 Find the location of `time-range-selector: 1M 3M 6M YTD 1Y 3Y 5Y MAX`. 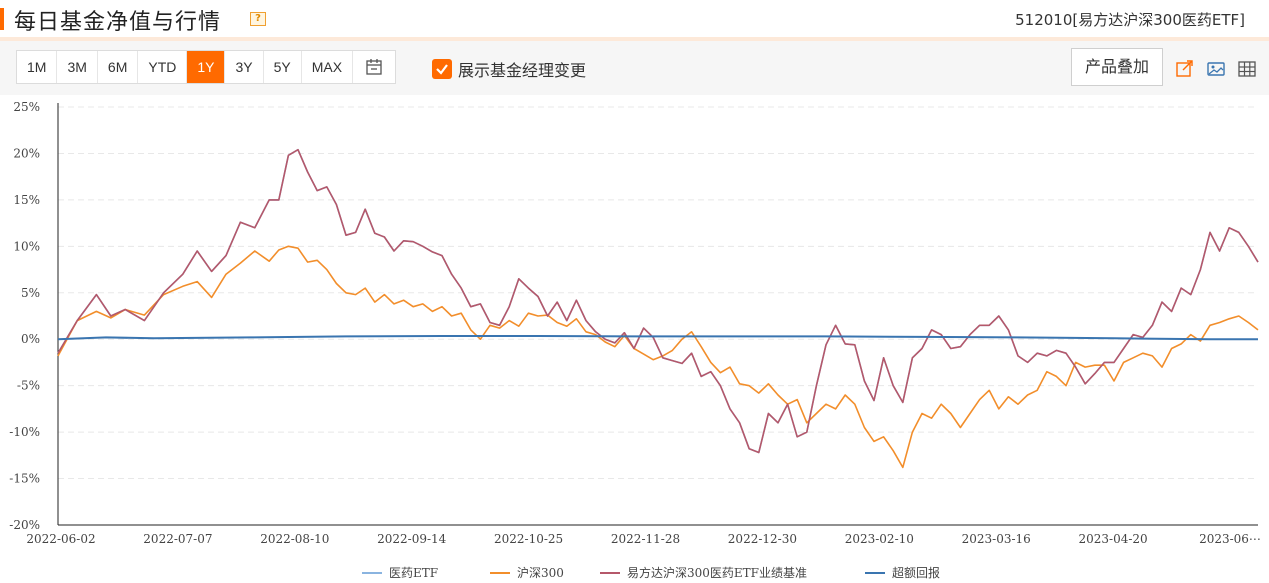

time-range-selector: 1M 3M 6M YTD 1Y 3Y 5Y MAX is located at coordinates (206, 67).